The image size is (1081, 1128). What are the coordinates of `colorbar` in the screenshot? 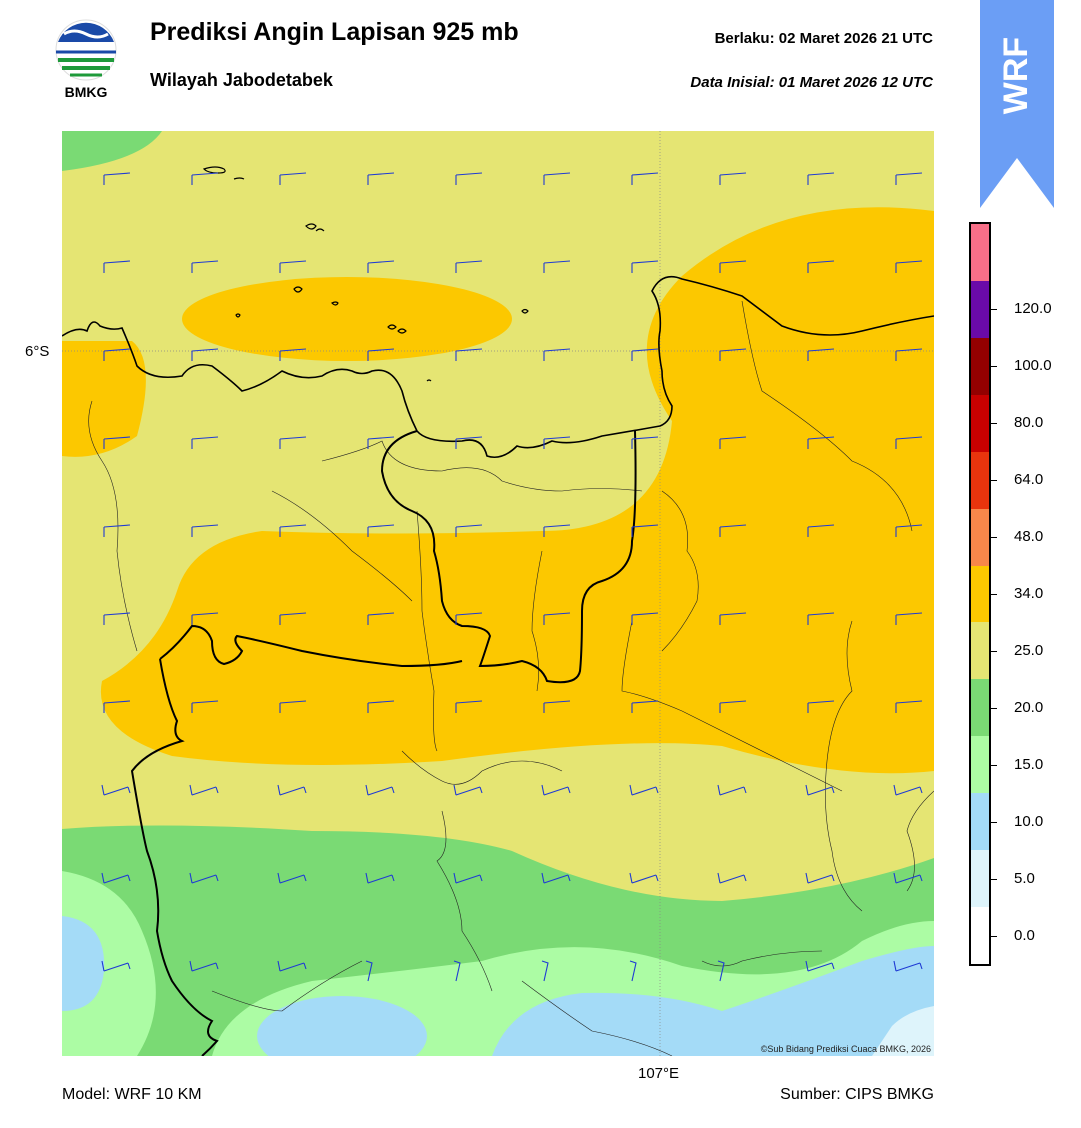 It's located at (980, 594).